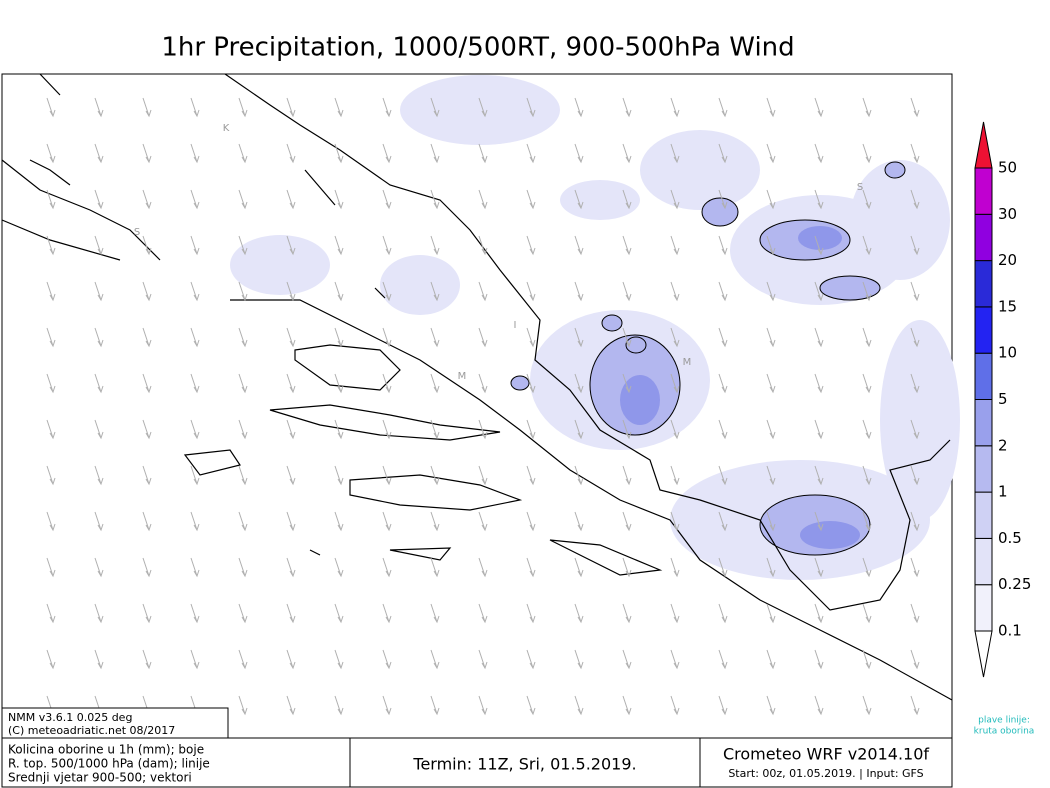 The height and width of the screenshot is (788, 1050). What do you see at coordinates (860, 187) in the screenshot?
I see `map-label: S` at bounding box center [860, 187].